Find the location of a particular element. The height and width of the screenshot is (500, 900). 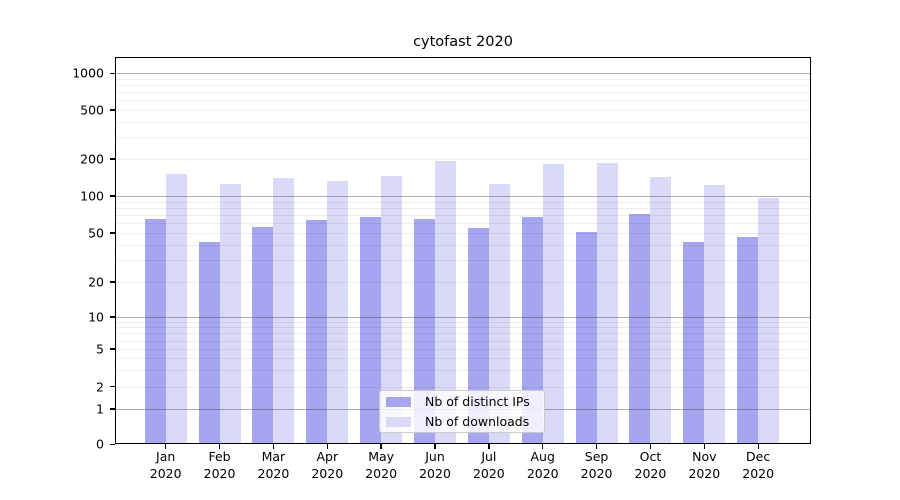

x-tick-aug is located at coordinates (543, 446).